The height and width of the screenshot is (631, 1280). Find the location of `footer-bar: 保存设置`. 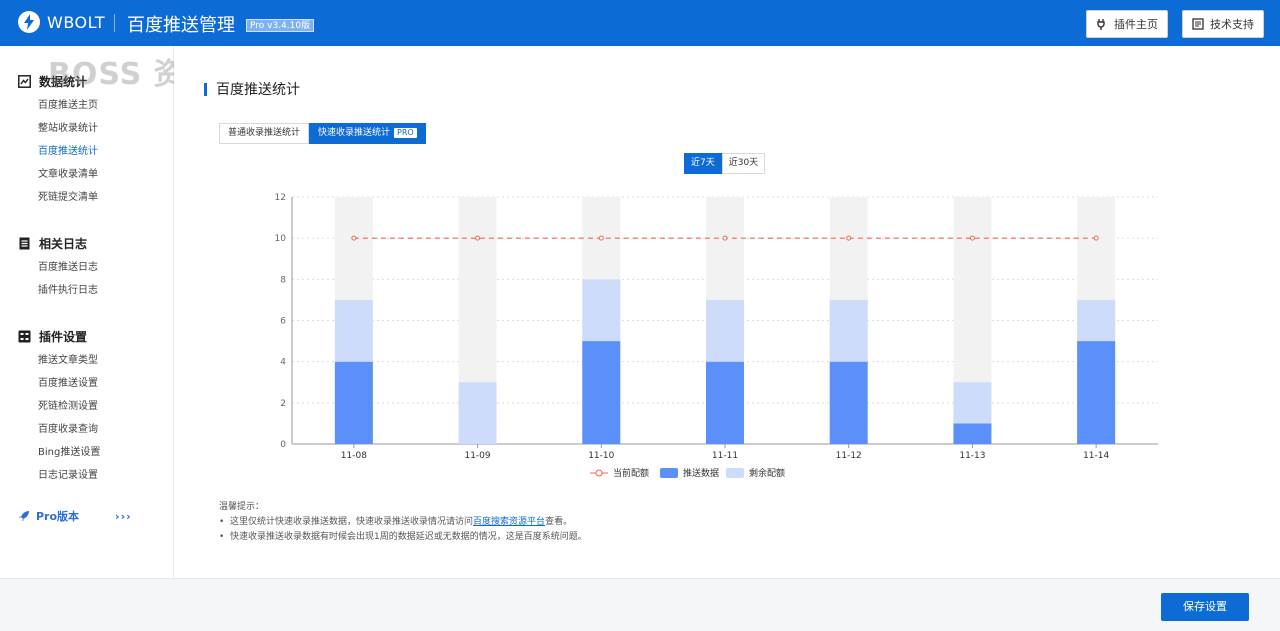

footer-bar: 保存设置 is located at coordinates (640, 604).